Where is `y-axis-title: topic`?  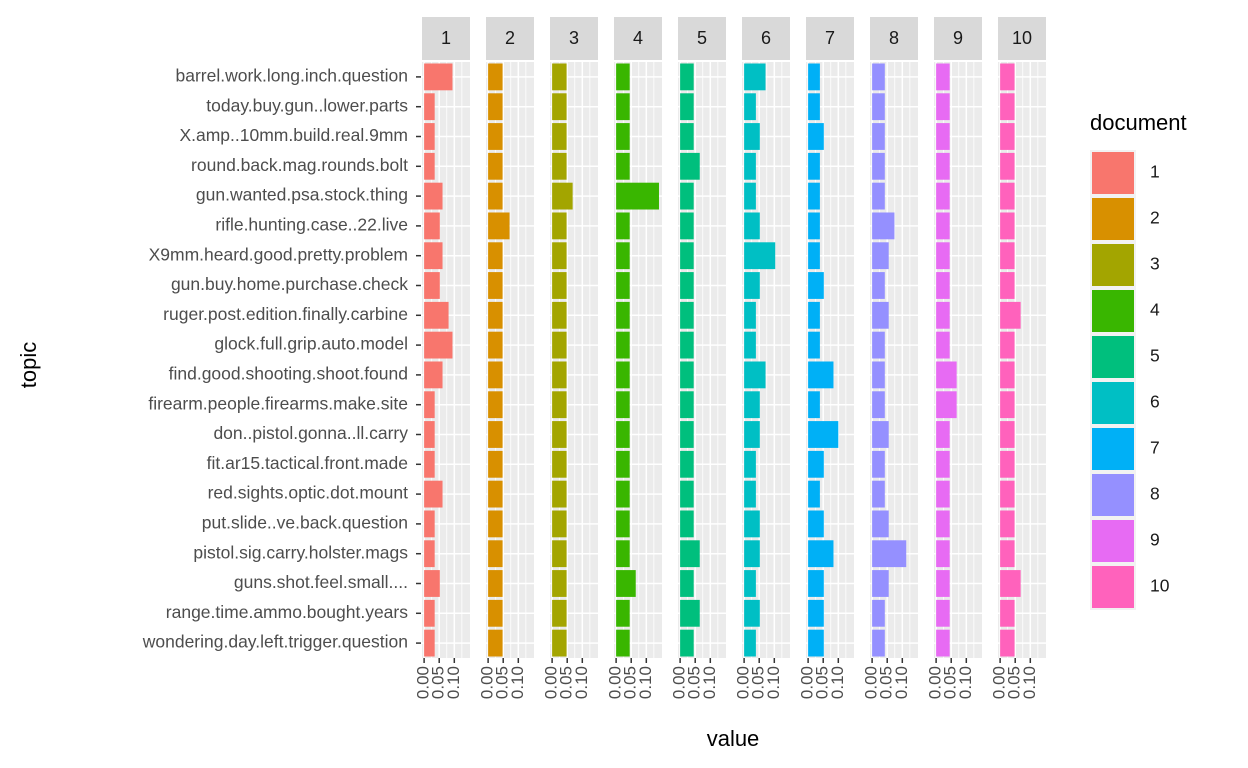 y-axis-title: topic is located at coordinates (28, 365).